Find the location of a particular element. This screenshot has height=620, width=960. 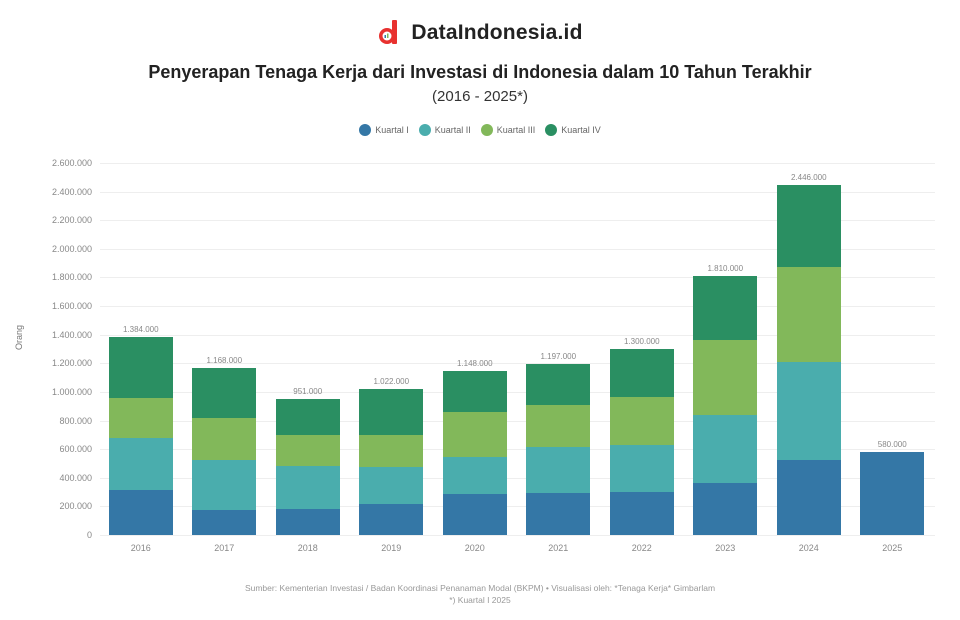

bar-total-label: 2.446.000 is located at coordinates (808, 178).